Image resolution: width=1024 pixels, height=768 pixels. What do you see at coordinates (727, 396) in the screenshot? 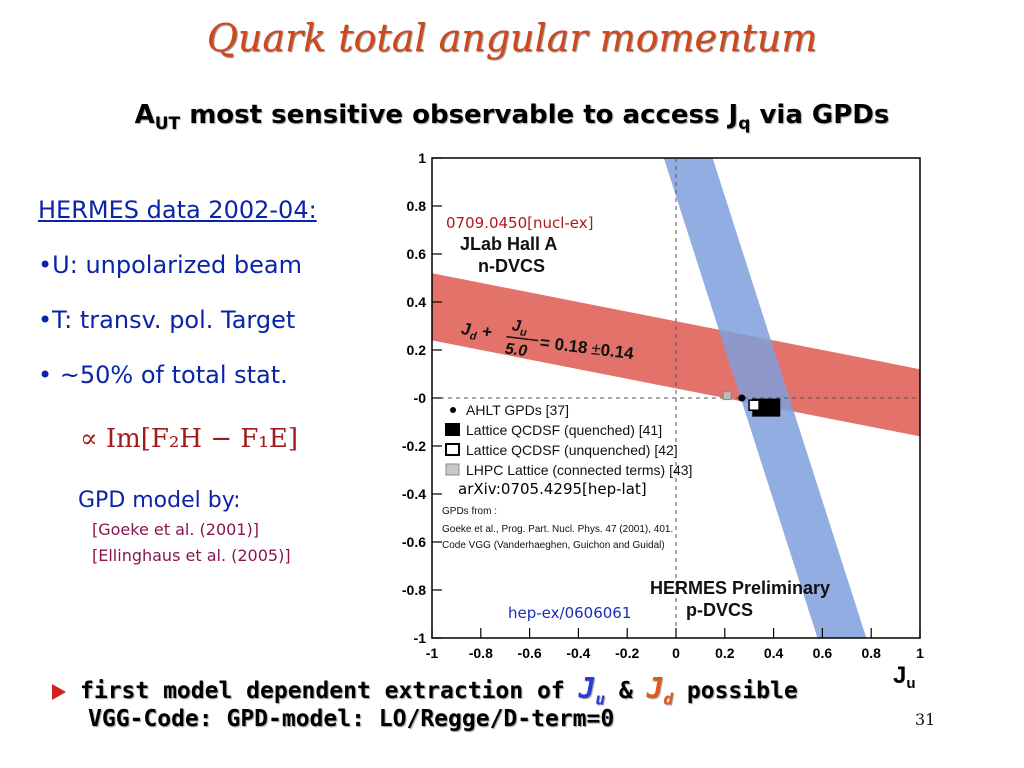
I see `data-point-lhpc` at bounding box center [727, 396].